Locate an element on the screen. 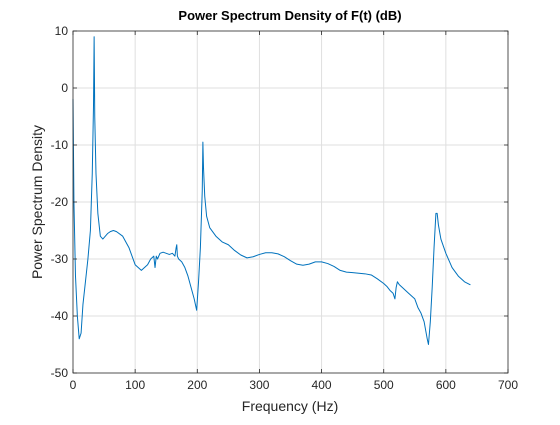  x-tick-label: 400 is located at coordinates (322, 385).